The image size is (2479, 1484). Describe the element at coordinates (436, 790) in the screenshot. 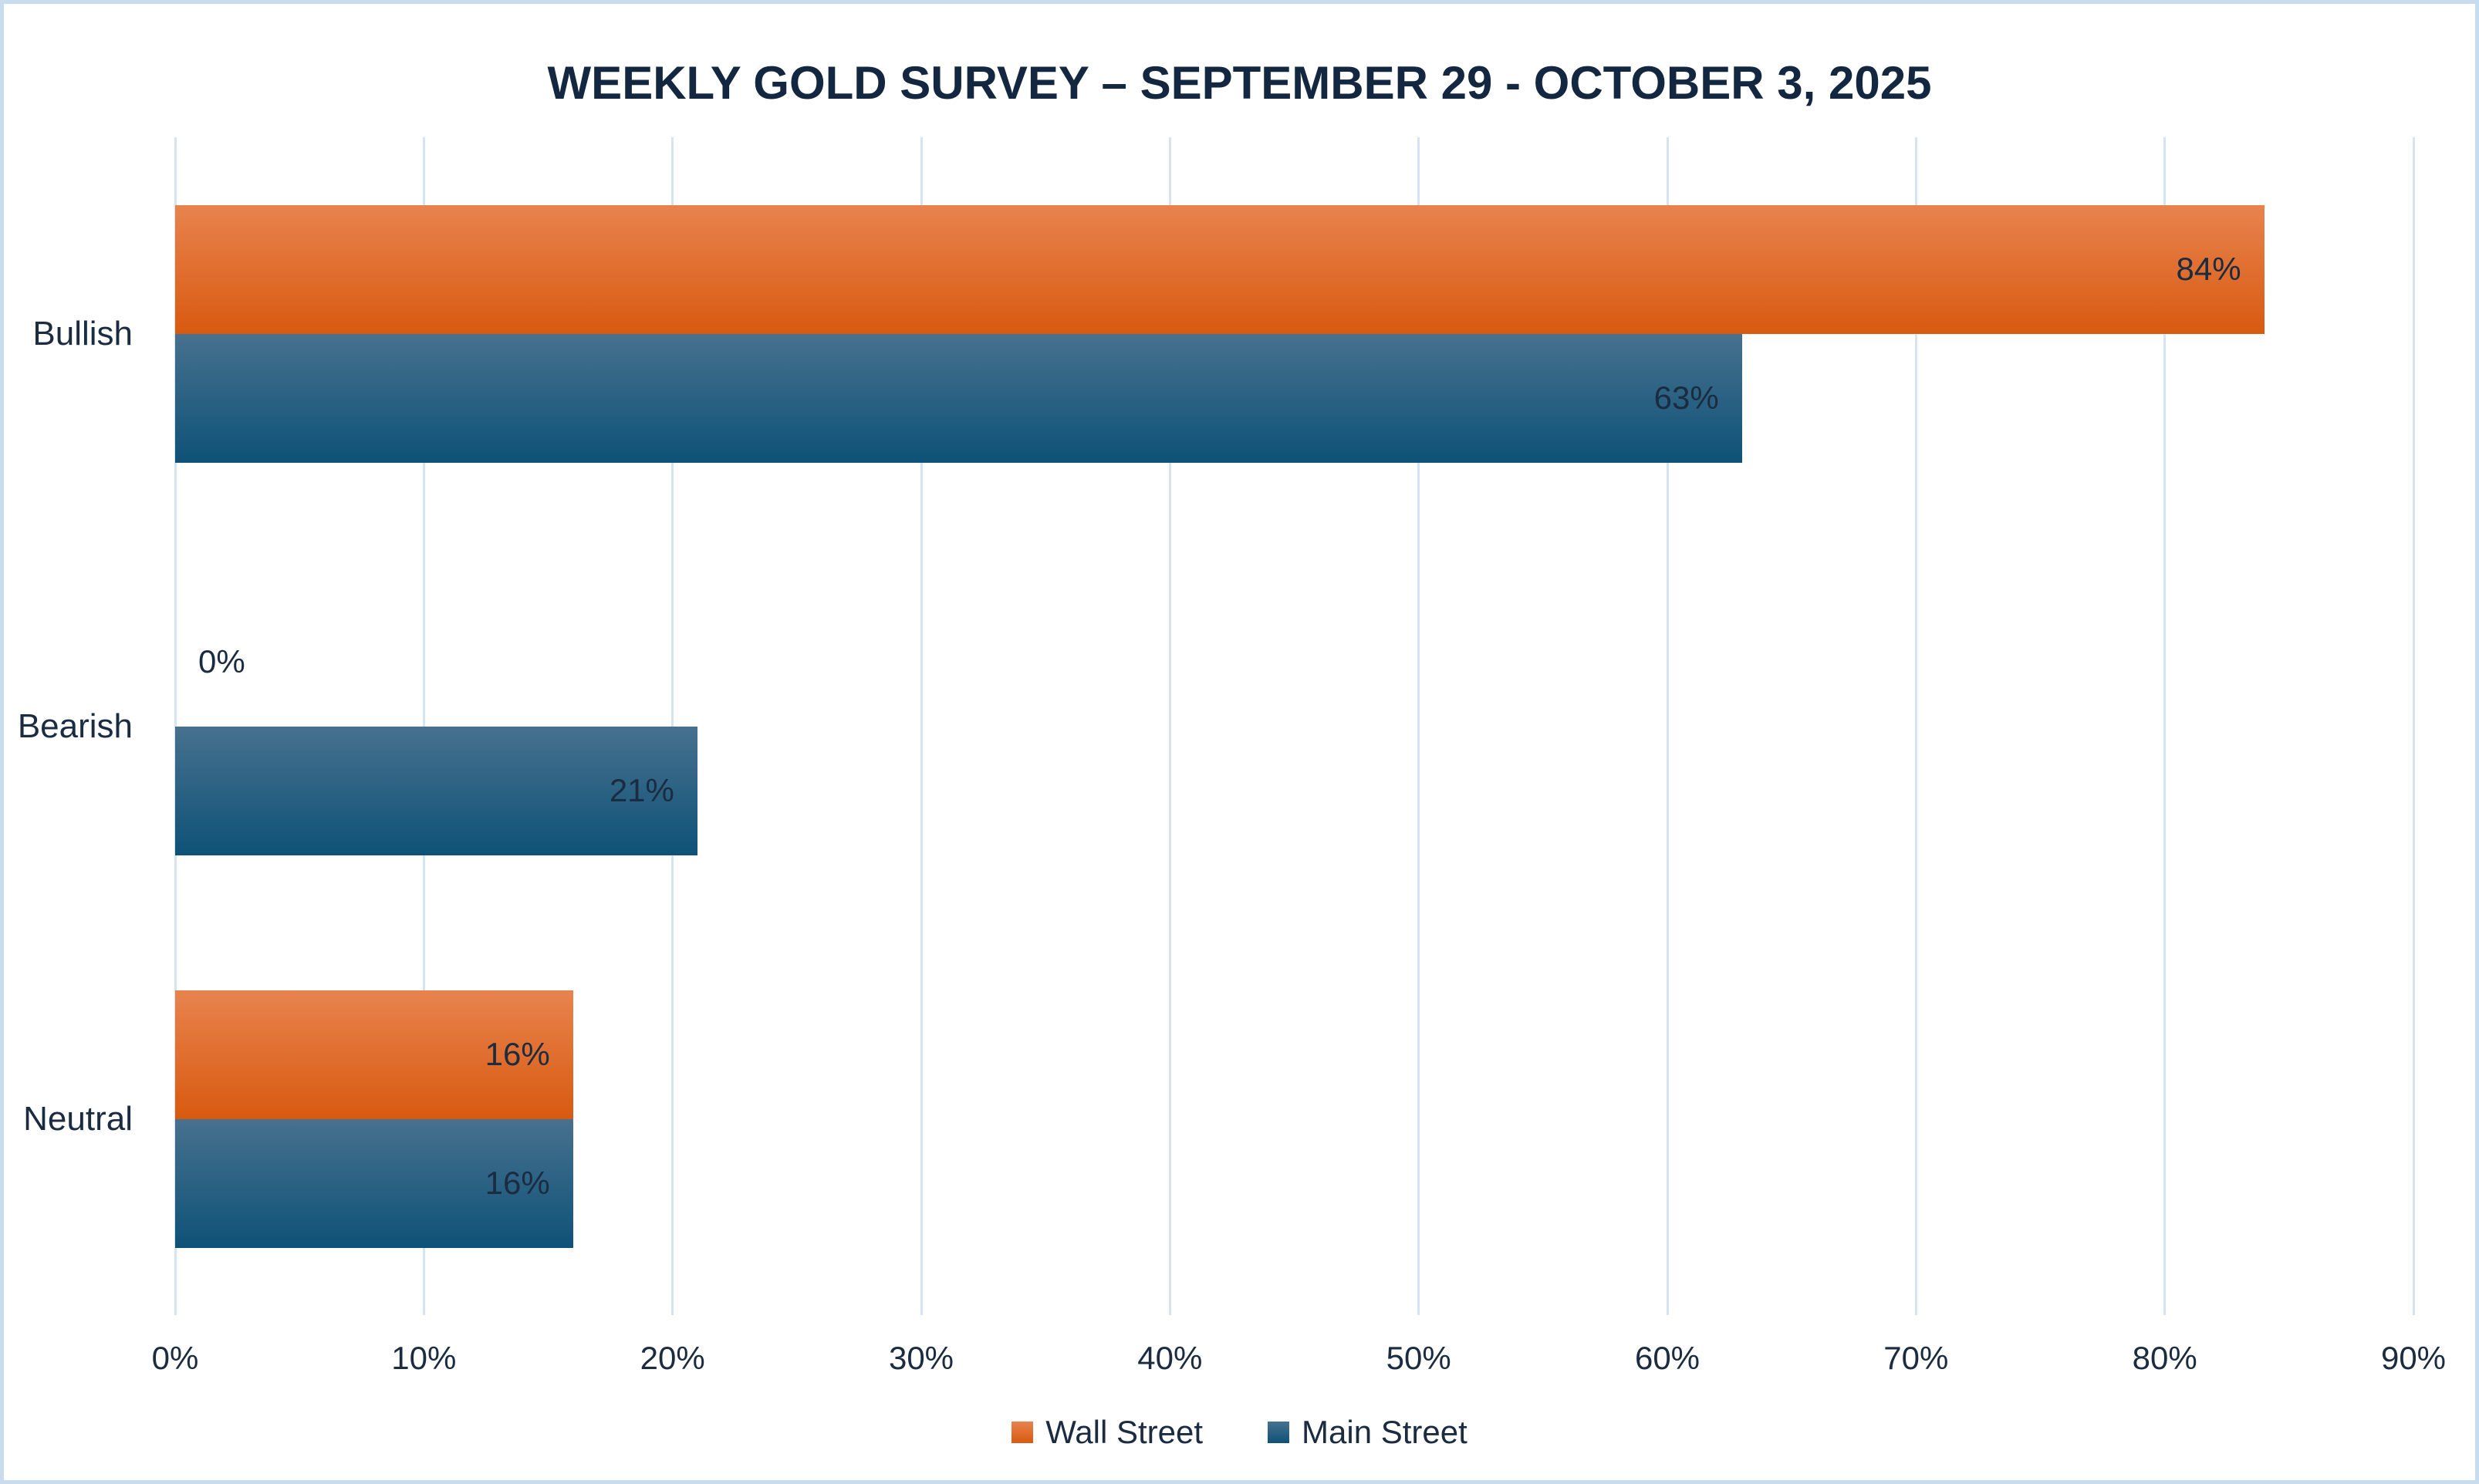

I see `bar-main-street-bearish` at that location.